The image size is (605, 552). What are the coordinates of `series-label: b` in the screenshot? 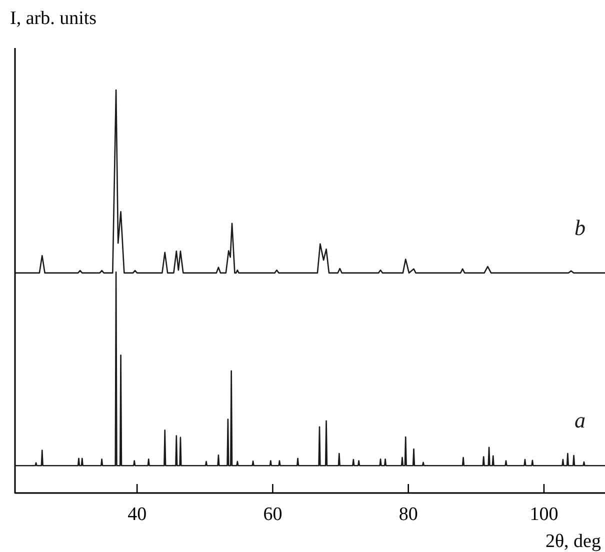 It's located at (580, 227).